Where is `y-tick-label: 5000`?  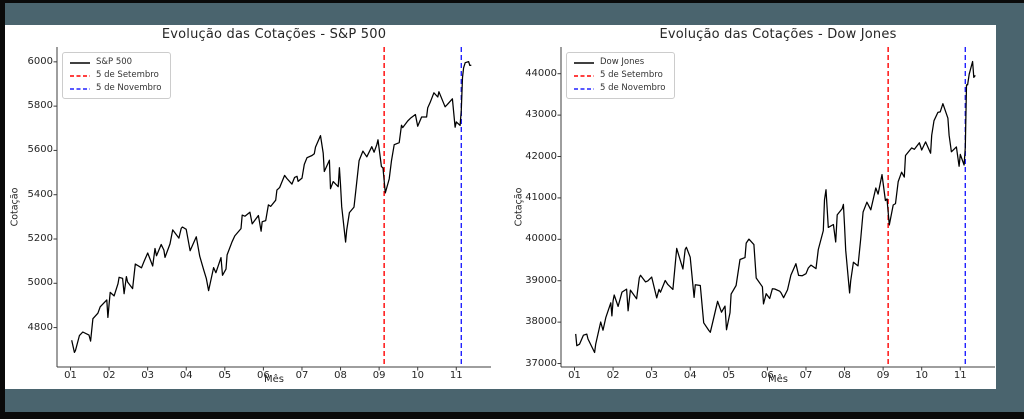
y-tick-label: 5000 is located at coordinates (40, 283).